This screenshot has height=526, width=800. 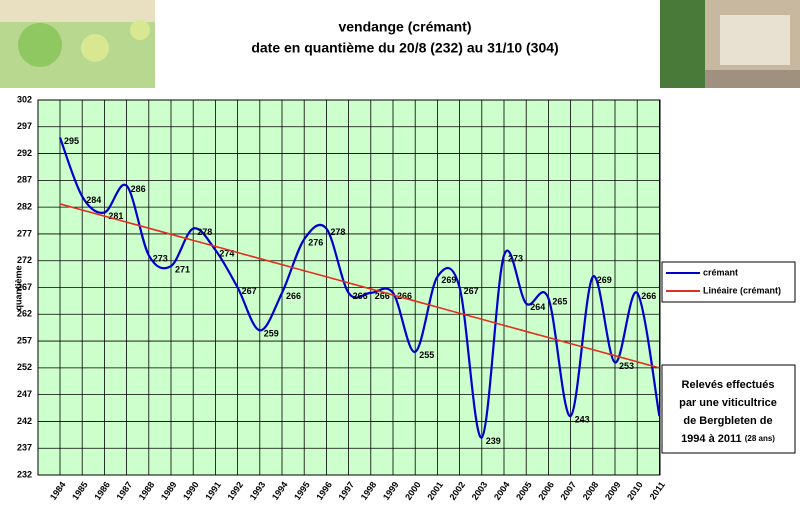 What do you see at coordinates (315, 243) in the screenshot?
I see `data-label: 276` at bounding box center [315, 243].